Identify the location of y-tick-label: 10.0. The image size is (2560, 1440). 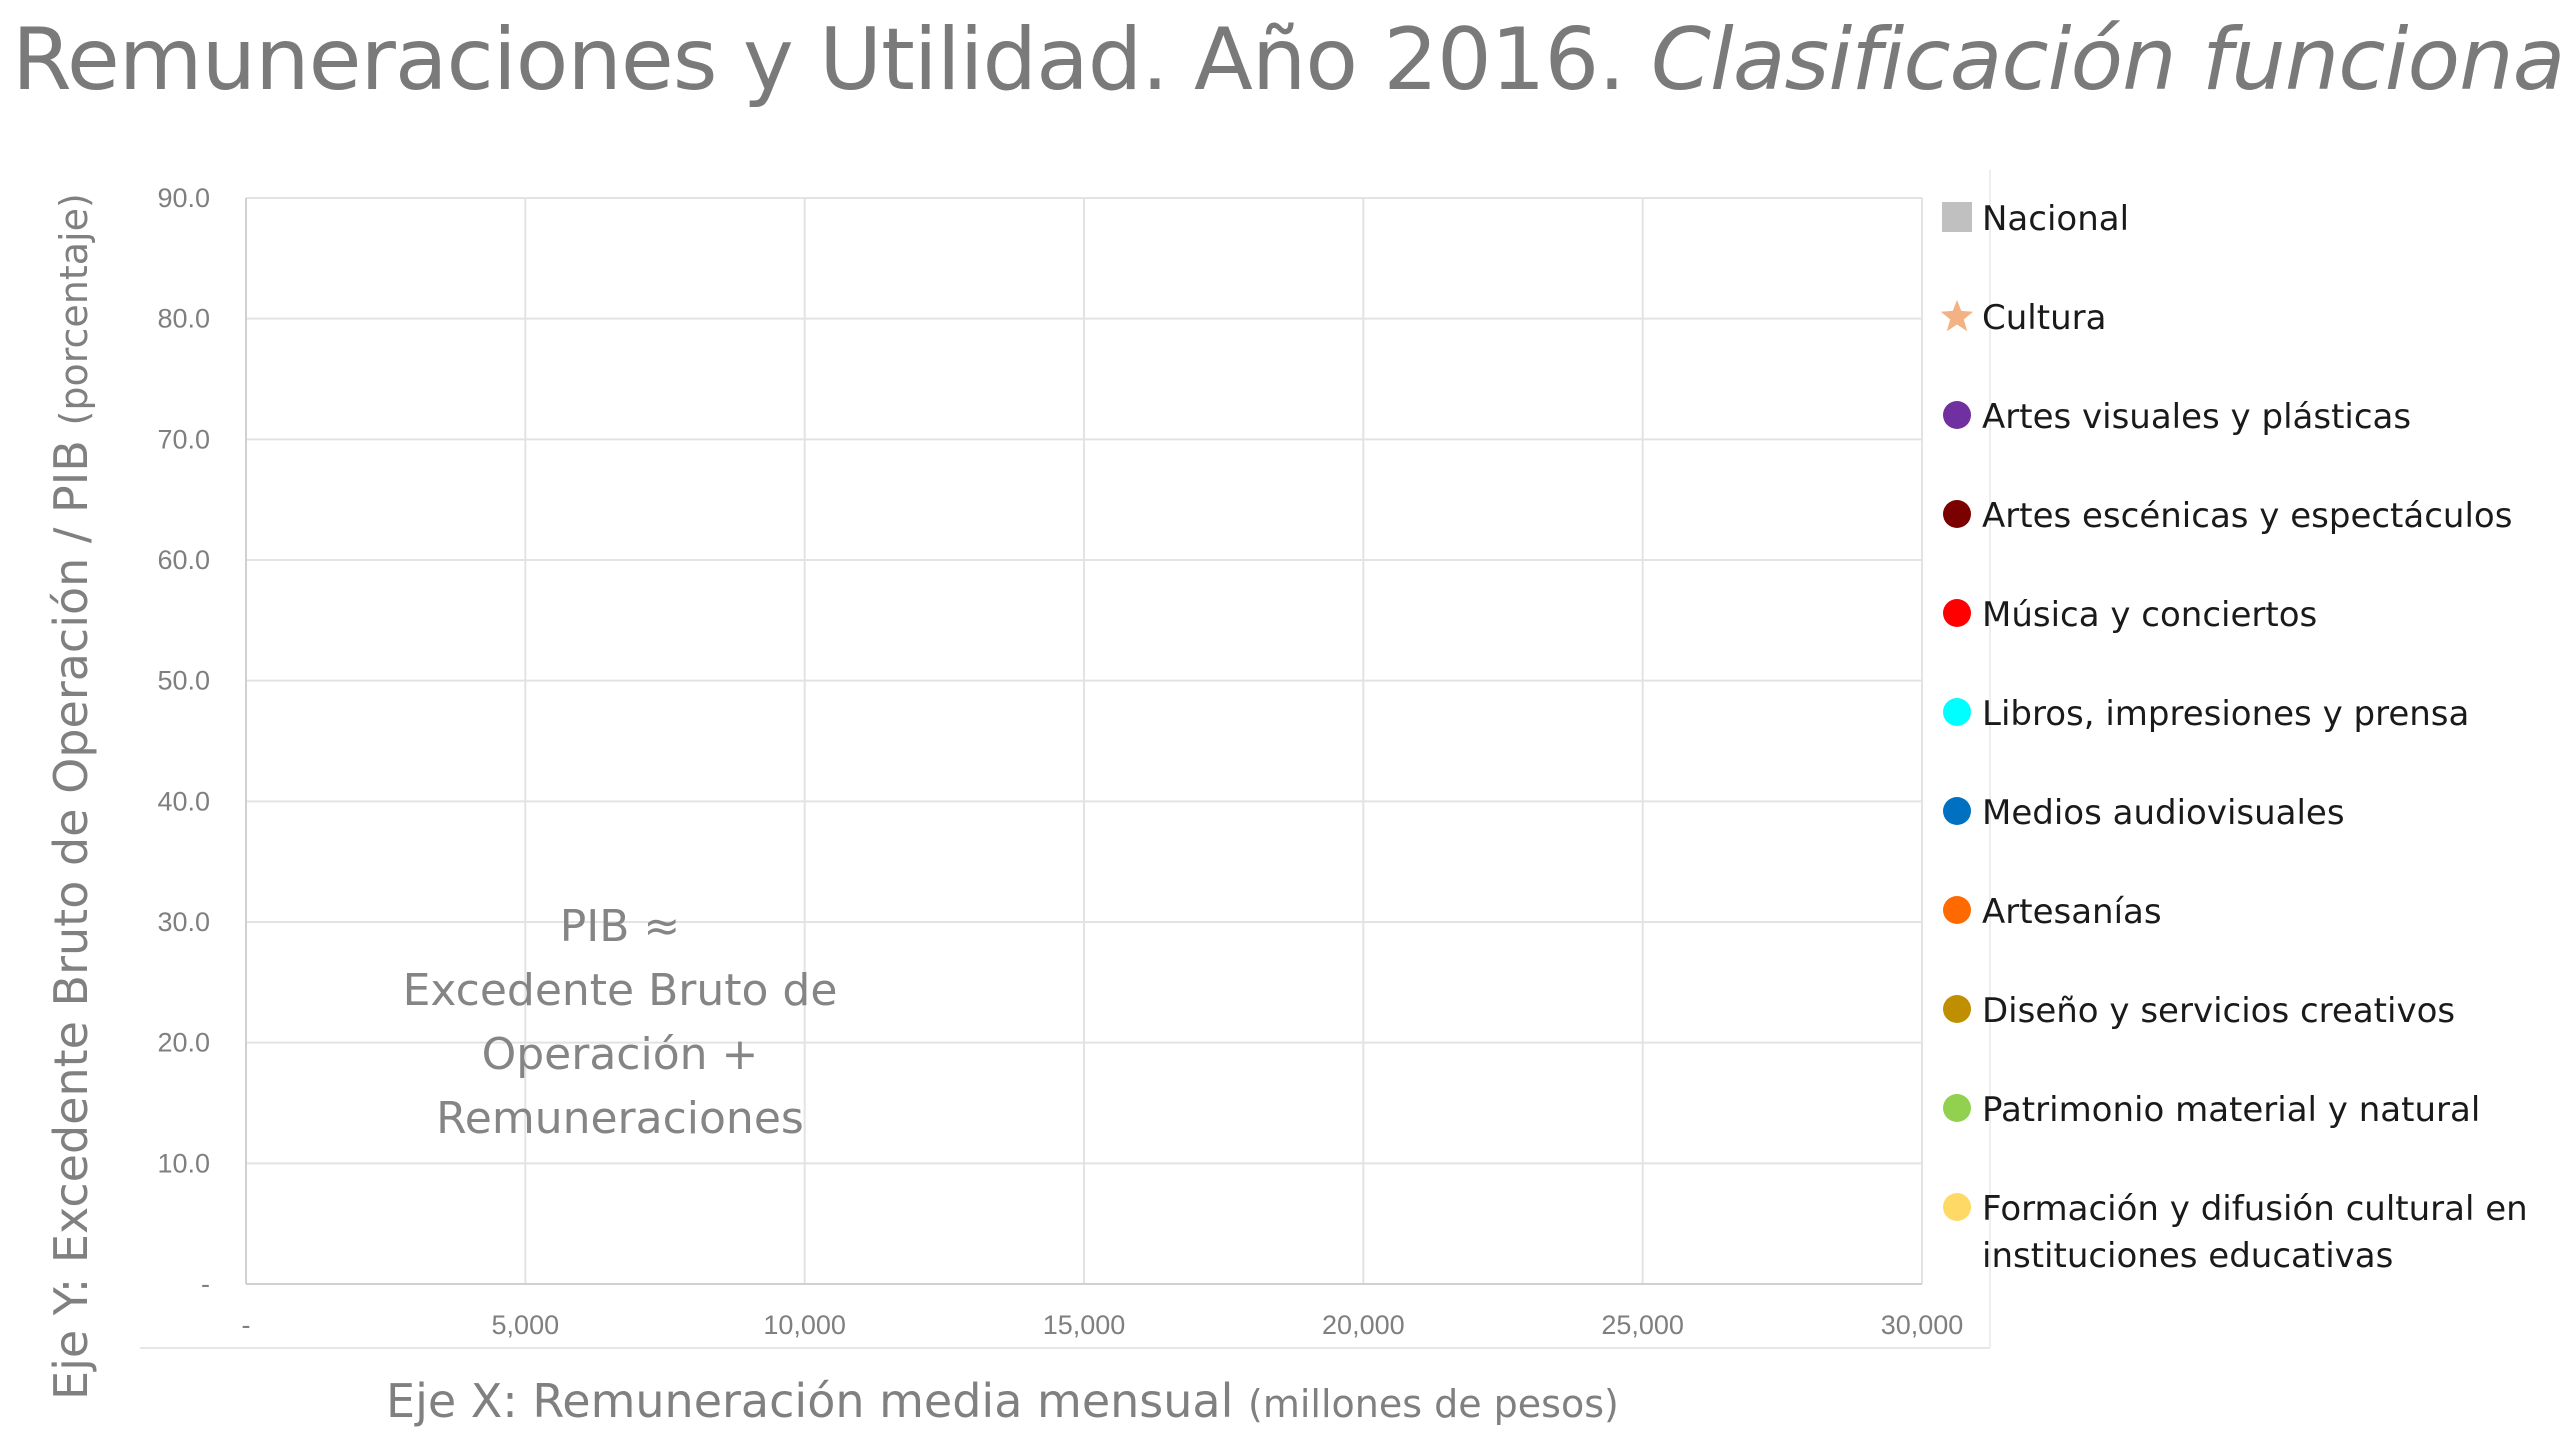
(183, 1163).